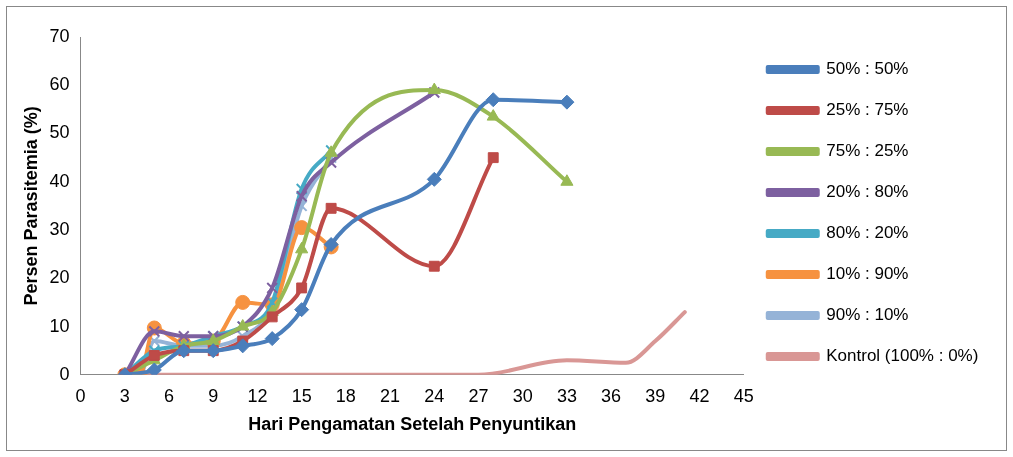  Describe the element at coordinates (59, 84) in the screenshot. I see `y-tick-label: 60` at that location.